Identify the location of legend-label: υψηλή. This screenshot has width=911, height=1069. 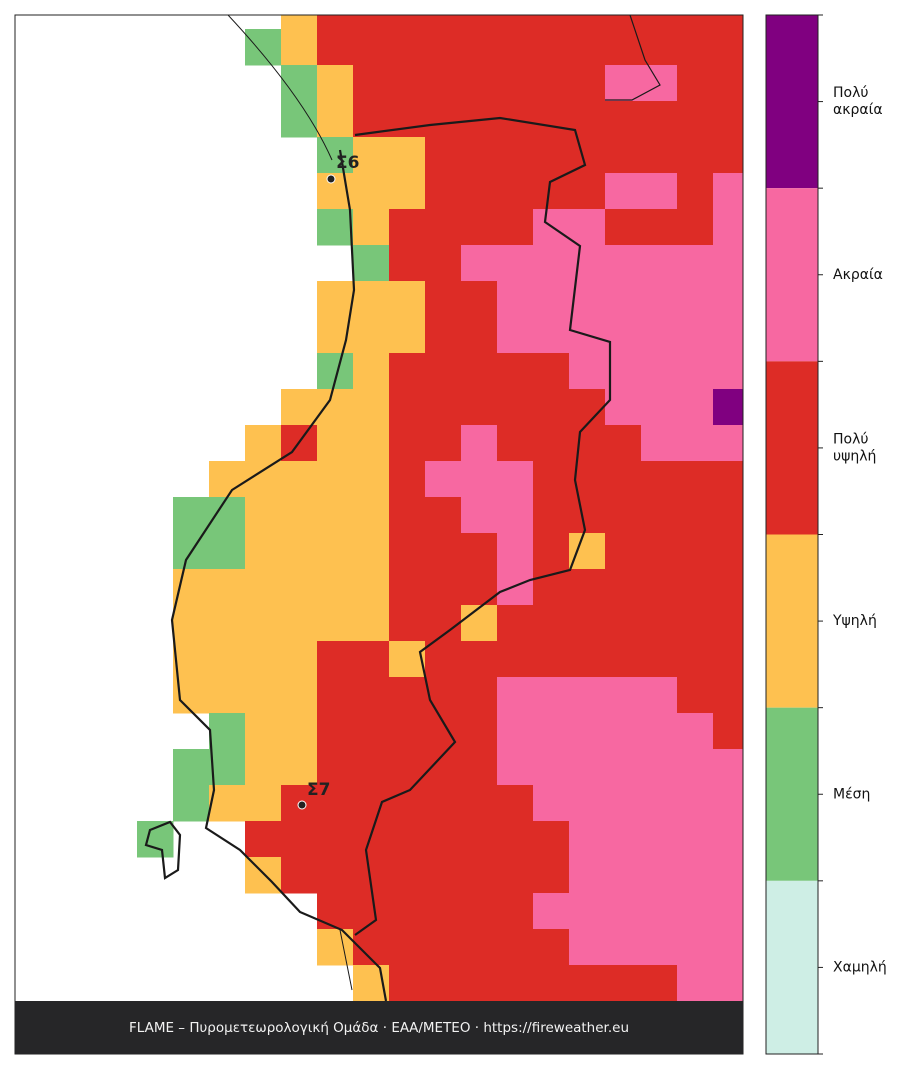
(854, 456).